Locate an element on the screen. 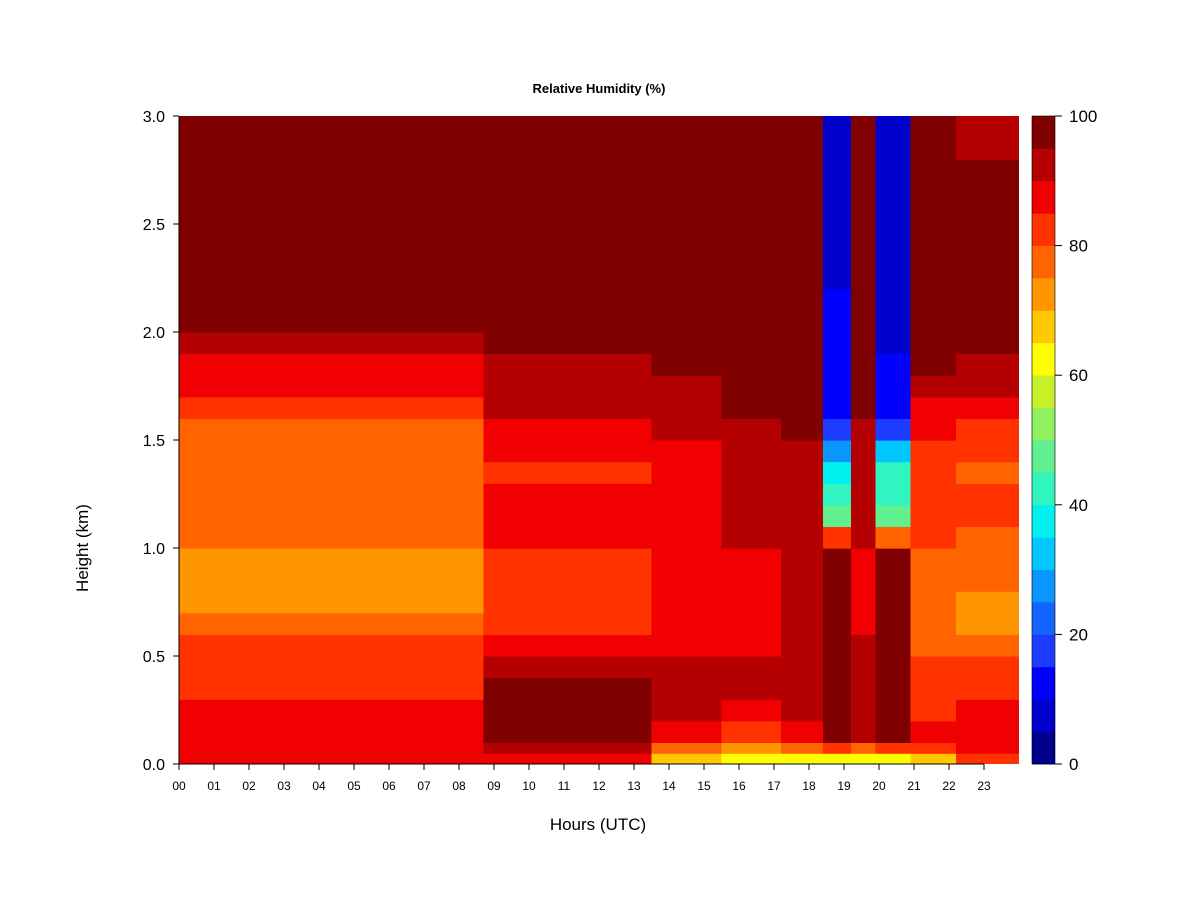 This screenshot has height=900, width=1200. chart-title: Relative Humidity (%) is located at coordinates (599, 88).